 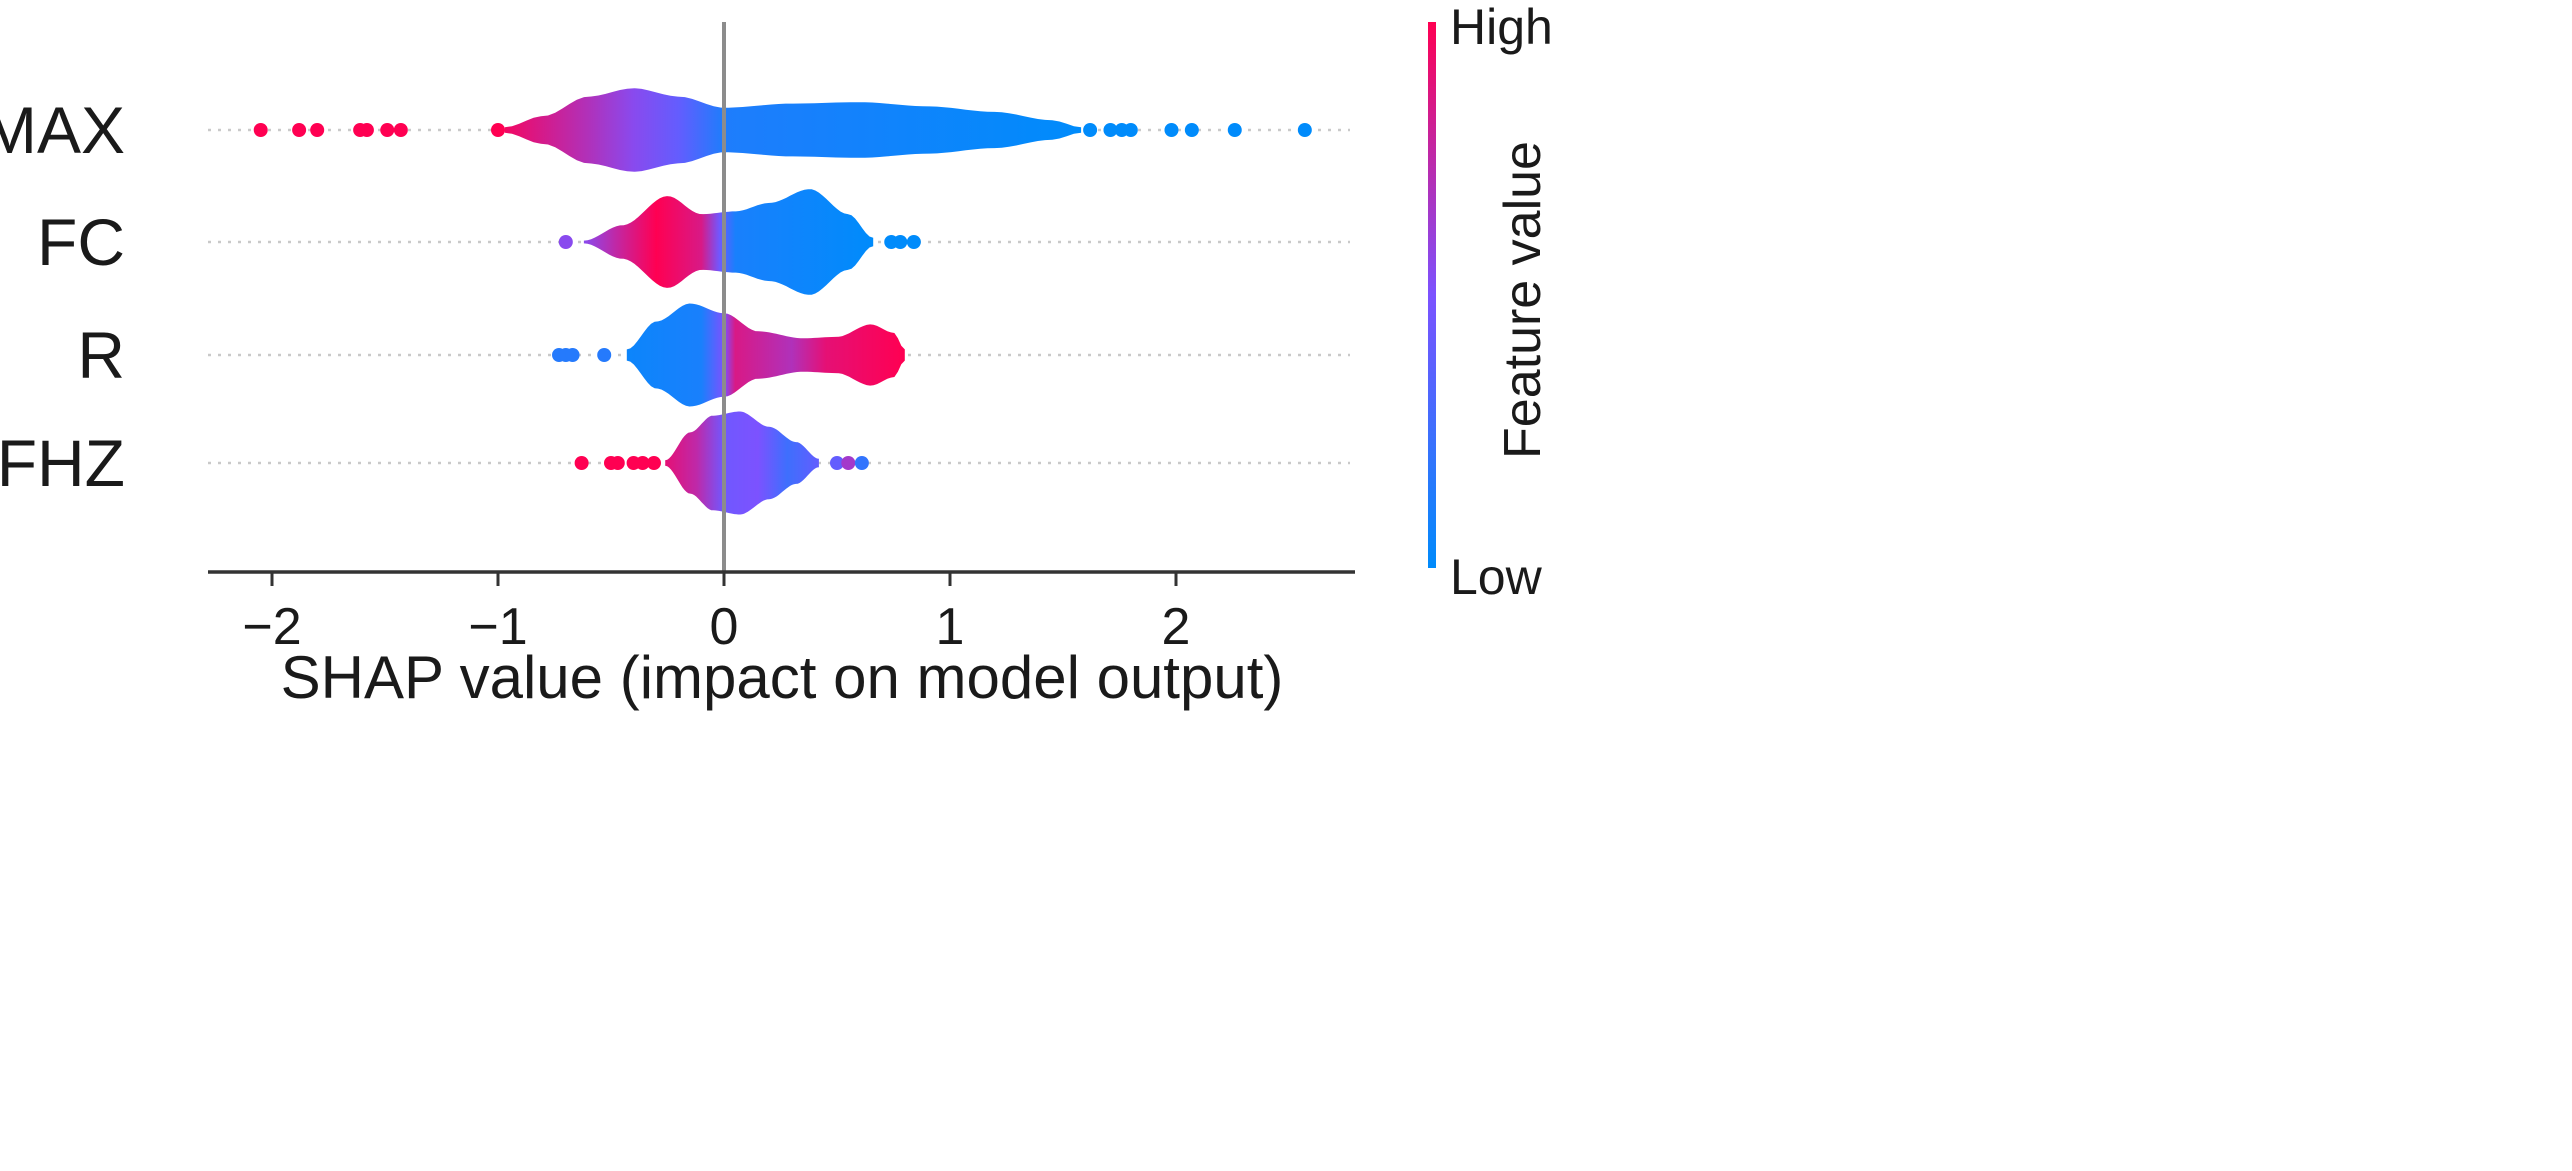 I want to click on colorbar-title: Feature value, so click(x=1523, y=300).